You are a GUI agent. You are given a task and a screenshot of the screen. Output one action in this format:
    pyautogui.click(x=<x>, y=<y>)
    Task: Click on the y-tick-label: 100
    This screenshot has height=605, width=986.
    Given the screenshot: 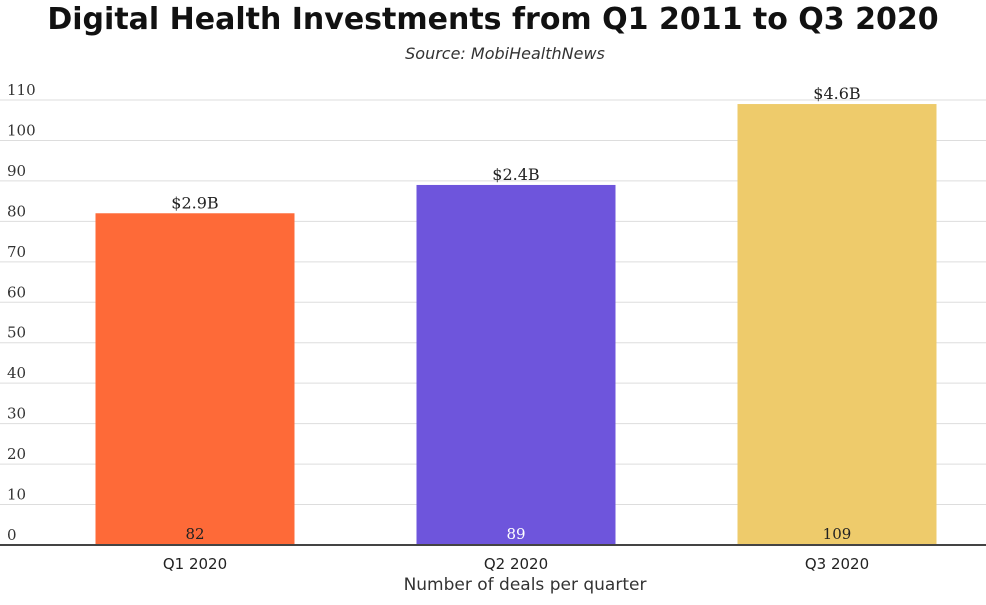 What is the action you would take?
    pyautogui.click(x=21, y=130)
    